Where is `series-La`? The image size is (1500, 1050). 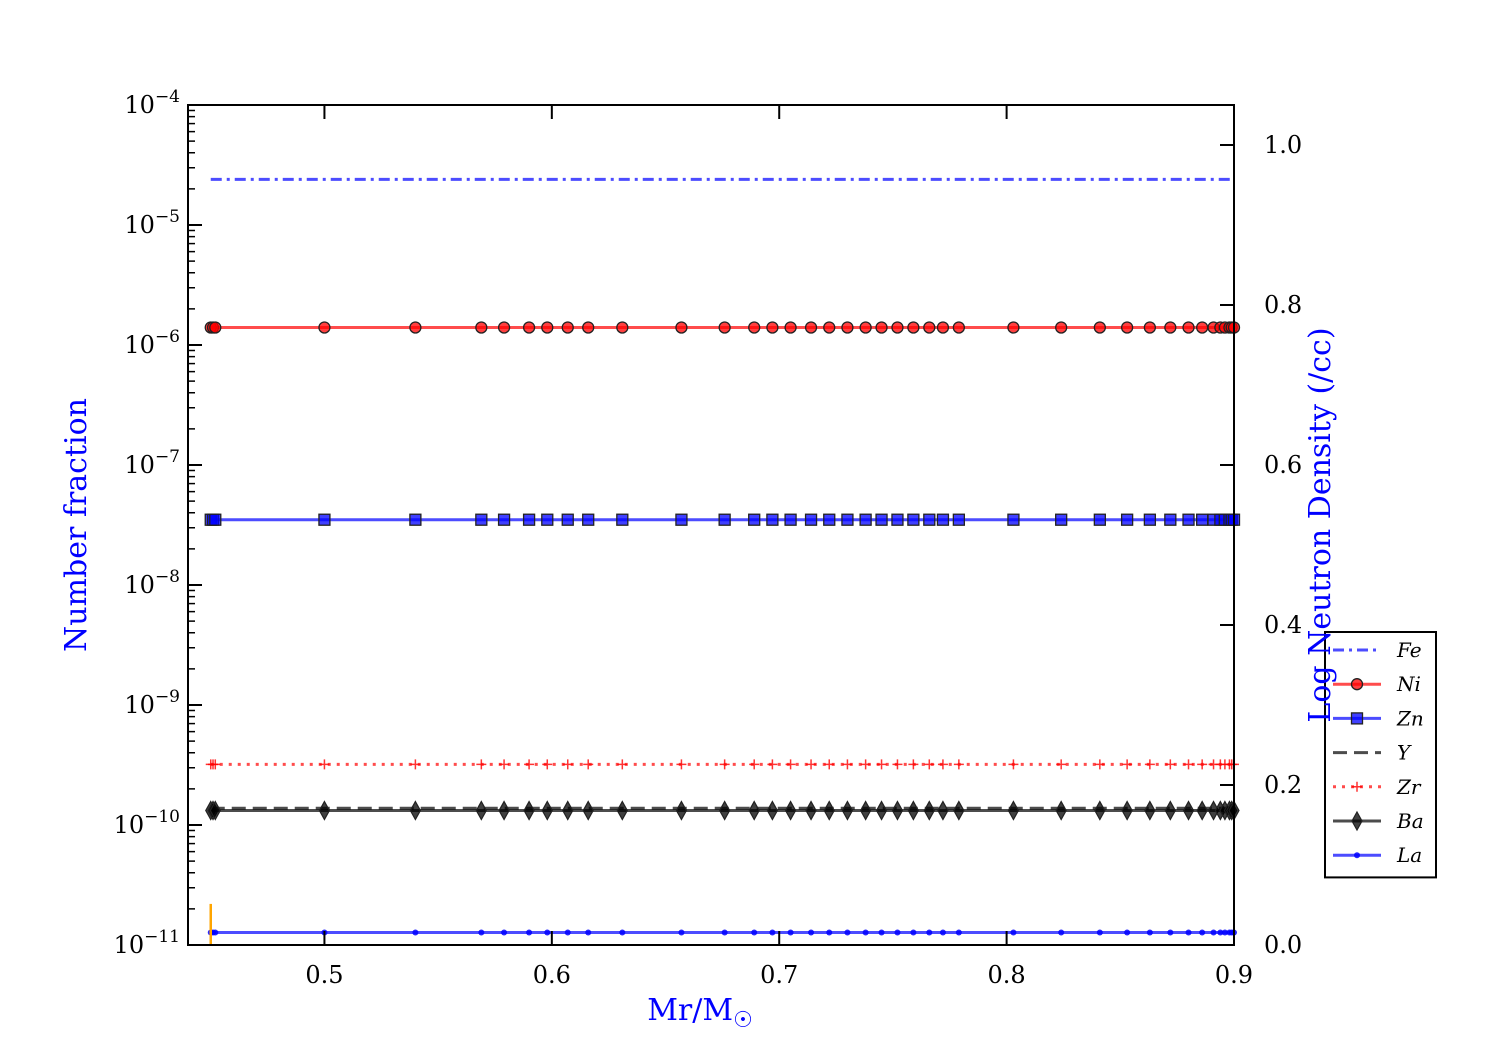
series-La is located at coordinates (722, 932).